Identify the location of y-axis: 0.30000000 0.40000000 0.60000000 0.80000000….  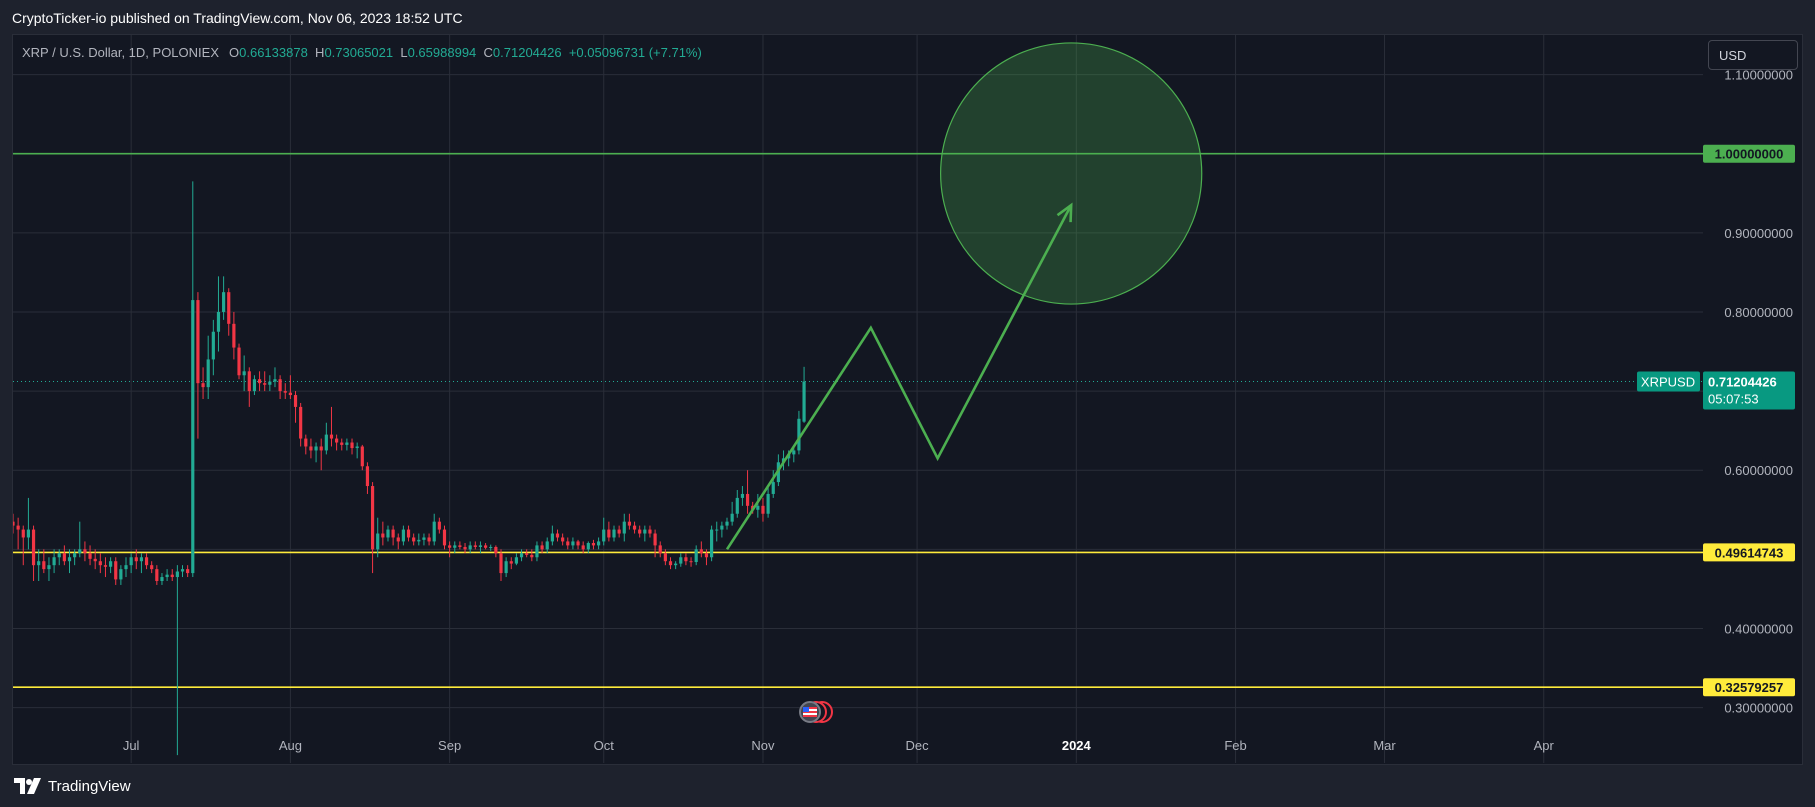
(1758, 392).